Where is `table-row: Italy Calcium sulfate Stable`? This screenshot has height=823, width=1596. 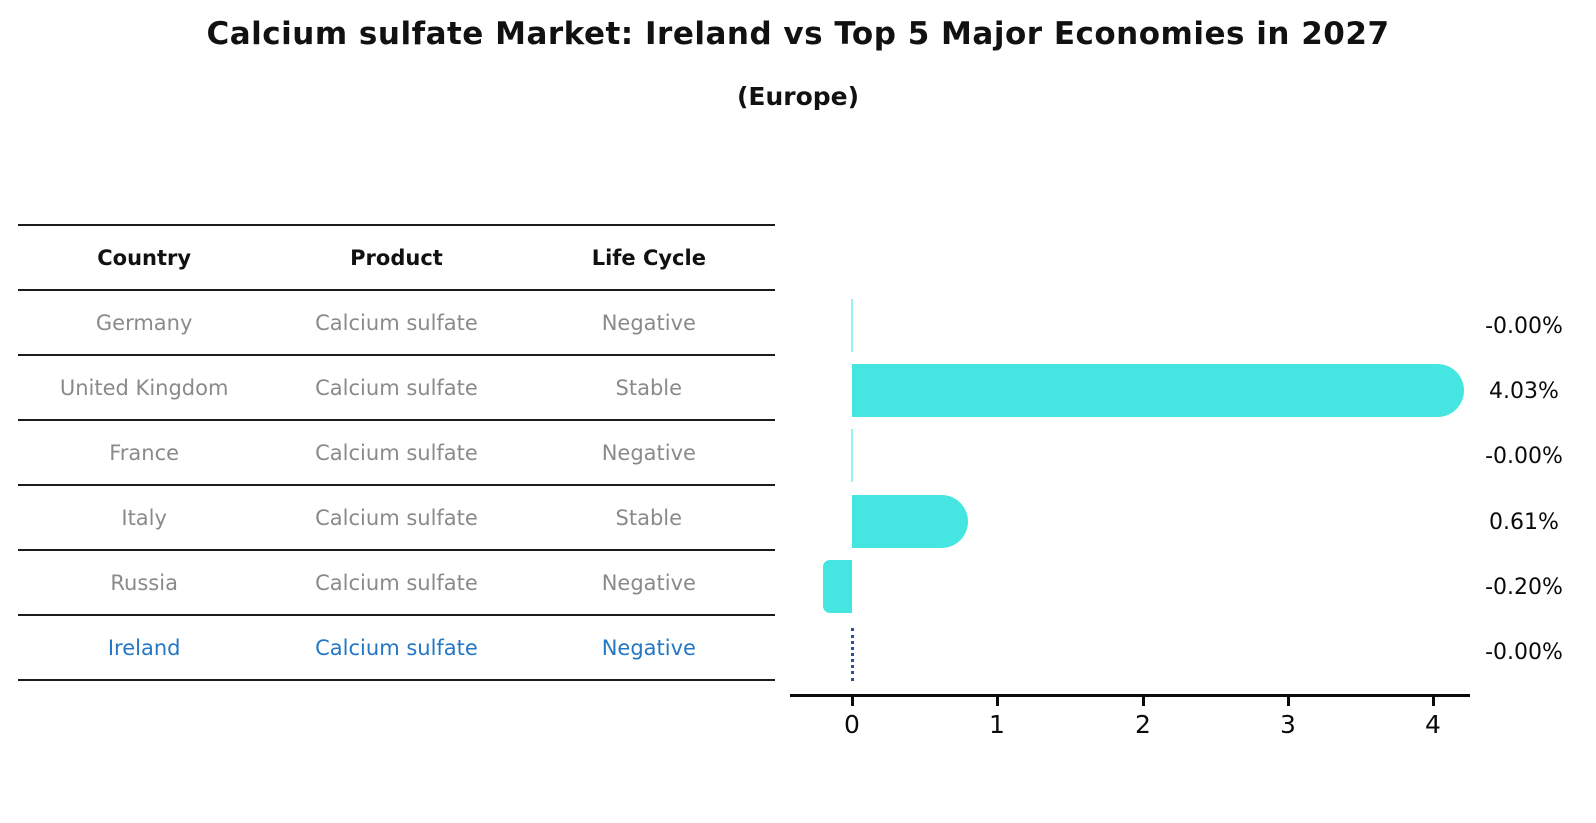 table-row: Italy Calcium sulfate Stable is located at coordinates (396, 518).